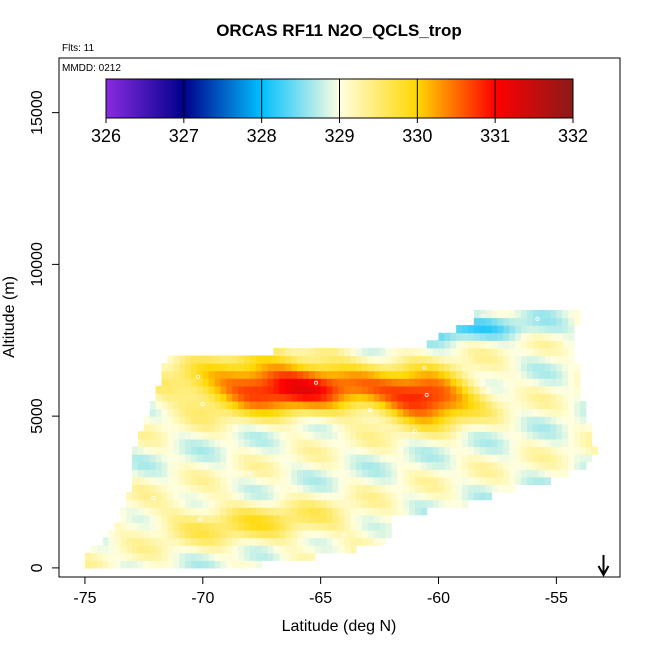  Describe the element at coordinates (37, 567) in the screenshot. I see `y-tick-label: 0` at that location.